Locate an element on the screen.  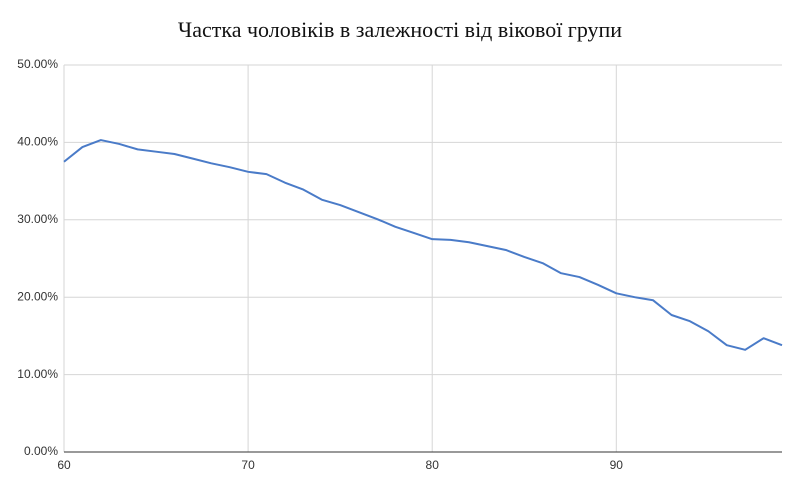
y-tick-label: 30.00% is located at coordinates (37, 219).